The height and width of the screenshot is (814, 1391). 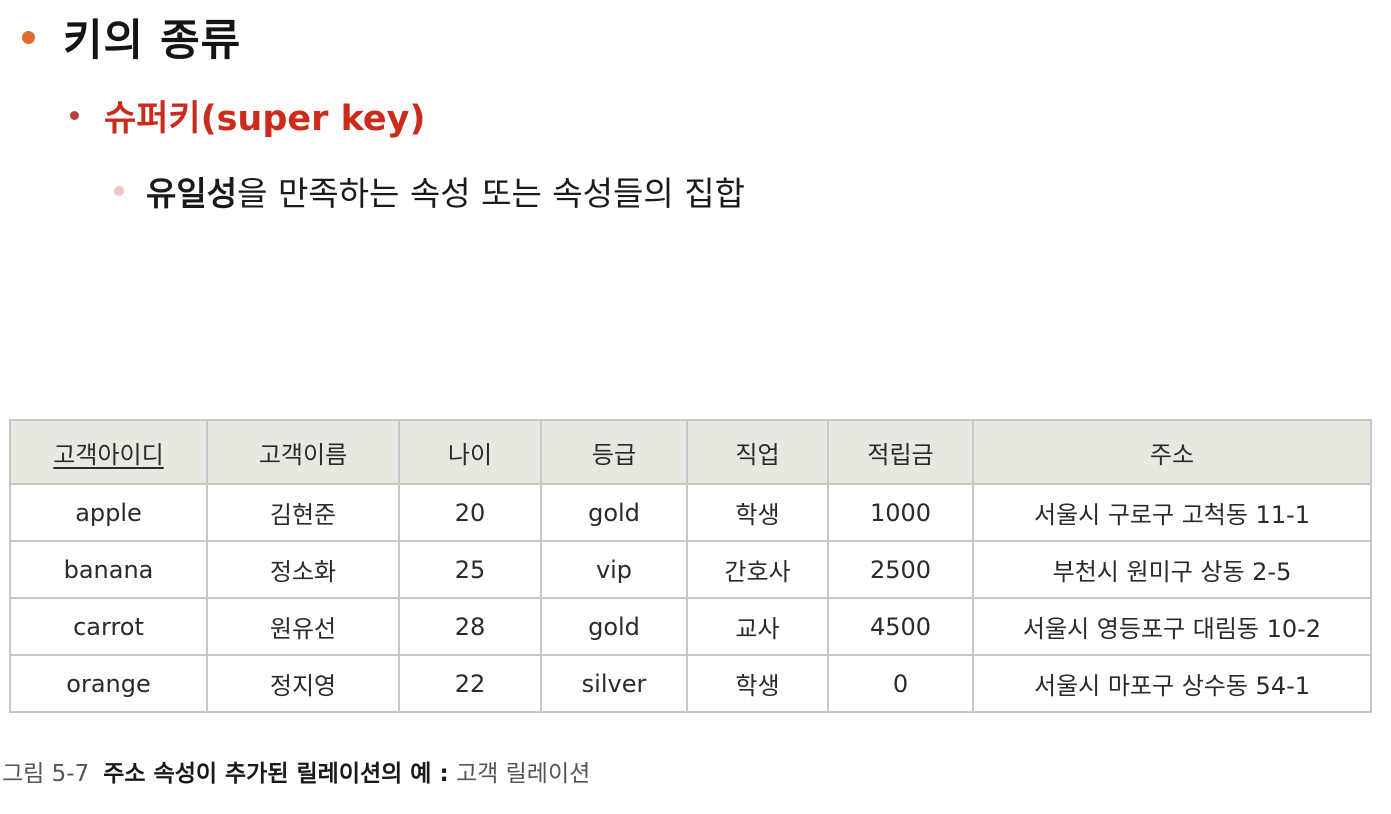 I want to click on heading-super-key: 슈퍼키(super key), so click(x=265, y=118).